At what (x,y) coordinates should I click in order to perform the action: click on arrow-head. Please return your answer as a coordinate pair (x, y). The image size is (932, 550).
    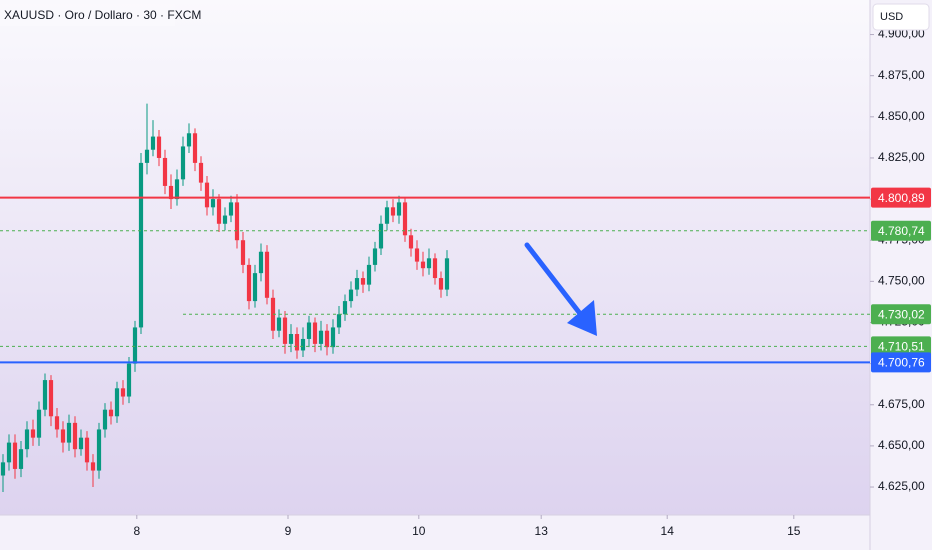
    Looking at the image, I should click on (582, 318).